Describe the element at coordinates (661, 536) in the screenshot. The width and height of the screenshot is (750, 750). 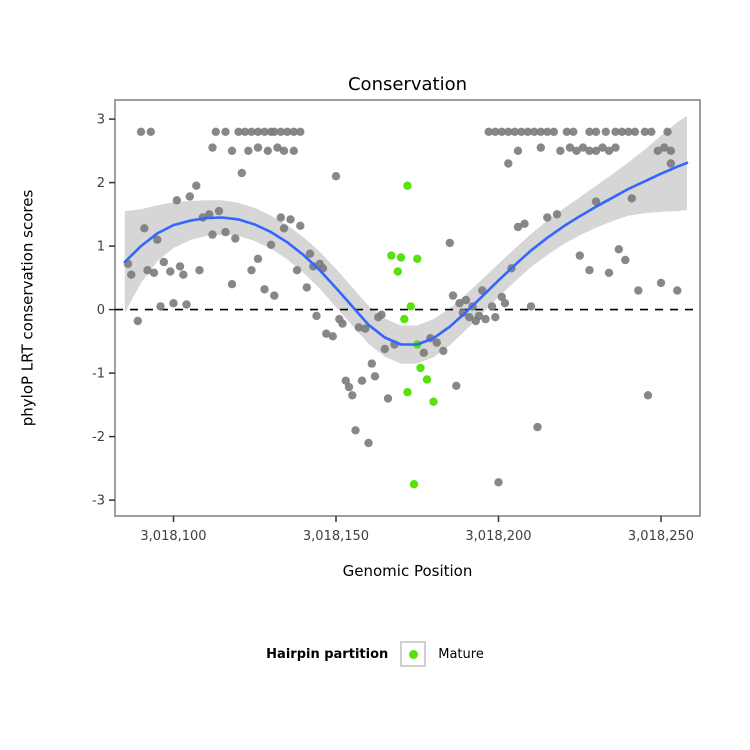
I see `x-tick-label: 3,018,250` at that location.